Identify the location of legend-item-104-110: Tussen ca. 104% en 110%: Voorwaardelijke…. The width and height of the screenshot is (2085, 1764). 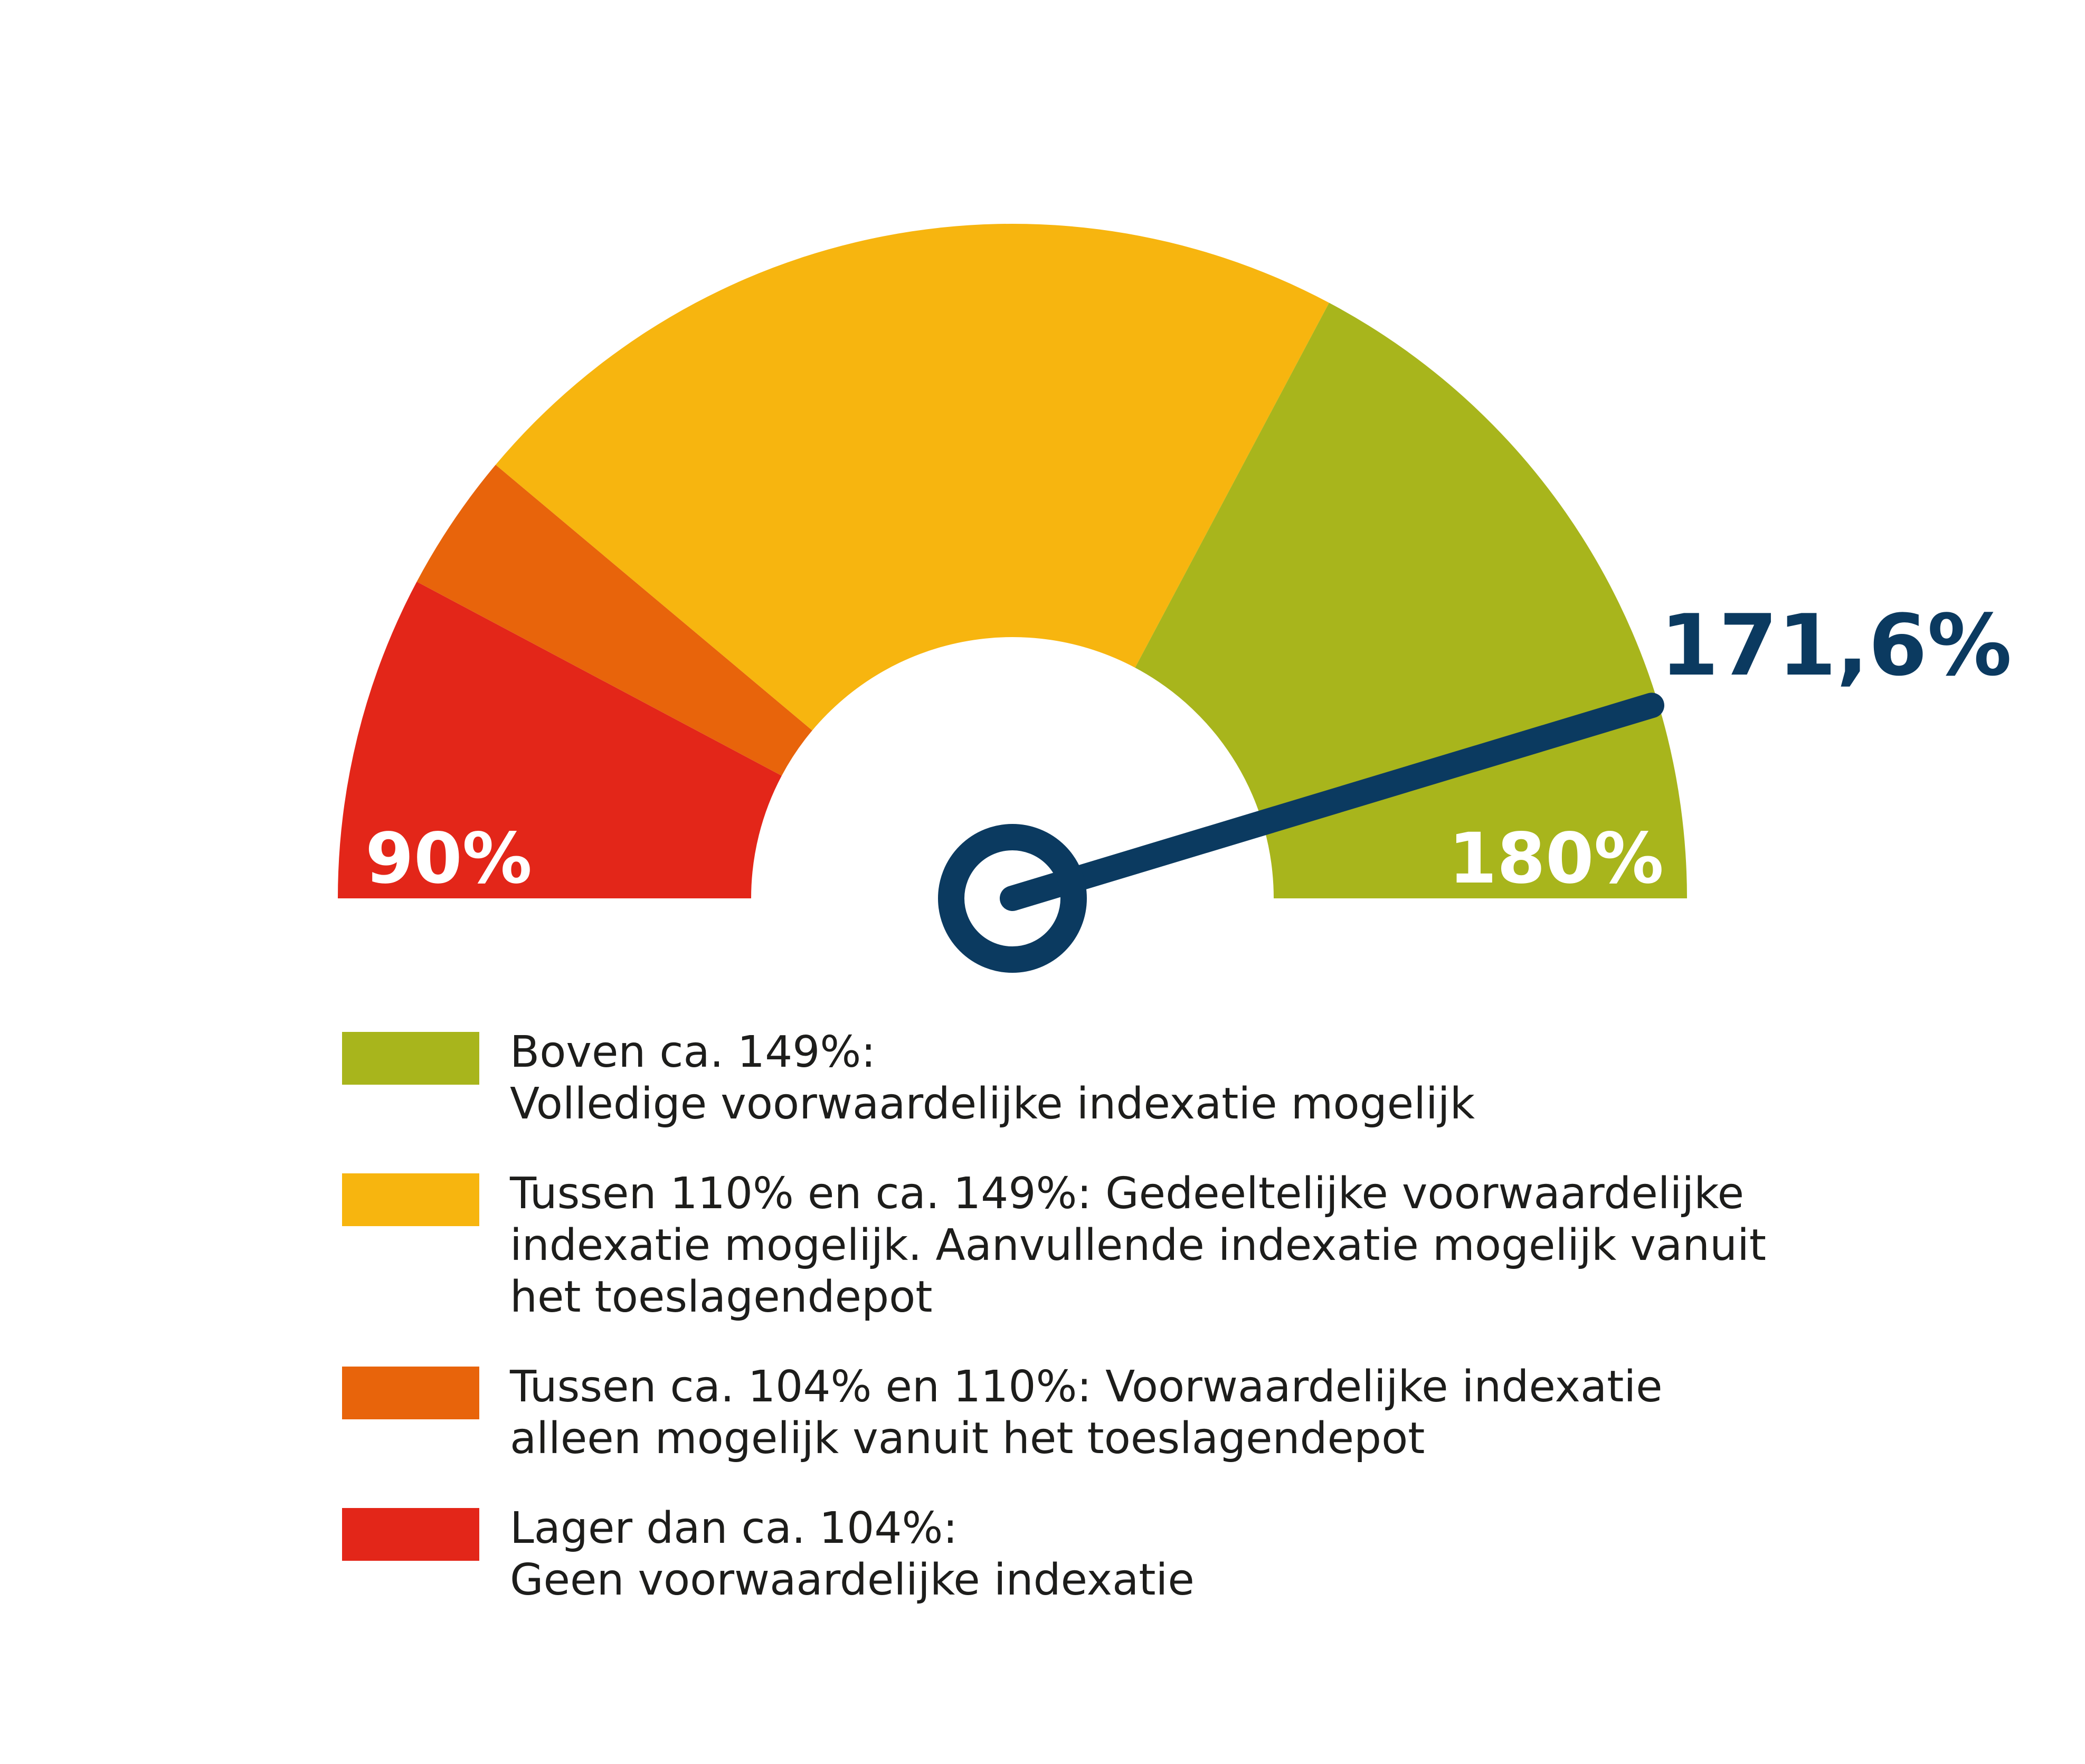
(1160, 1413).